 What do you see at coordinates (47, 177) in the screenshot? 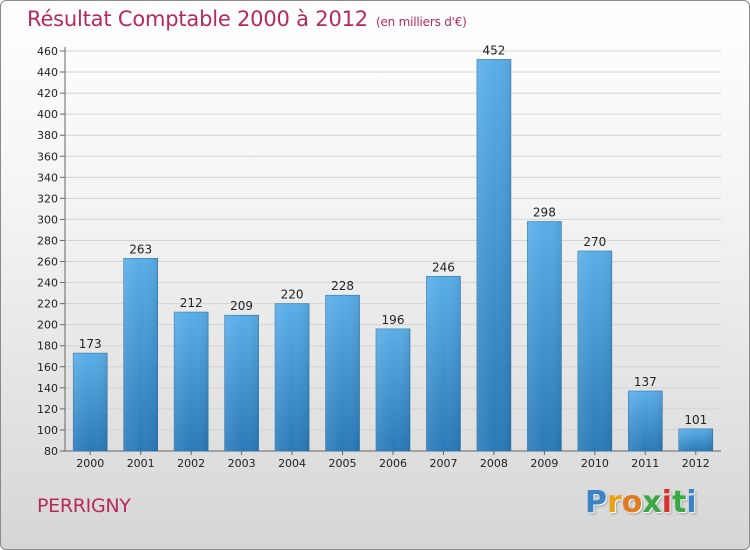
I see `y-tick-label: 340` at bounding box center [47, 177].